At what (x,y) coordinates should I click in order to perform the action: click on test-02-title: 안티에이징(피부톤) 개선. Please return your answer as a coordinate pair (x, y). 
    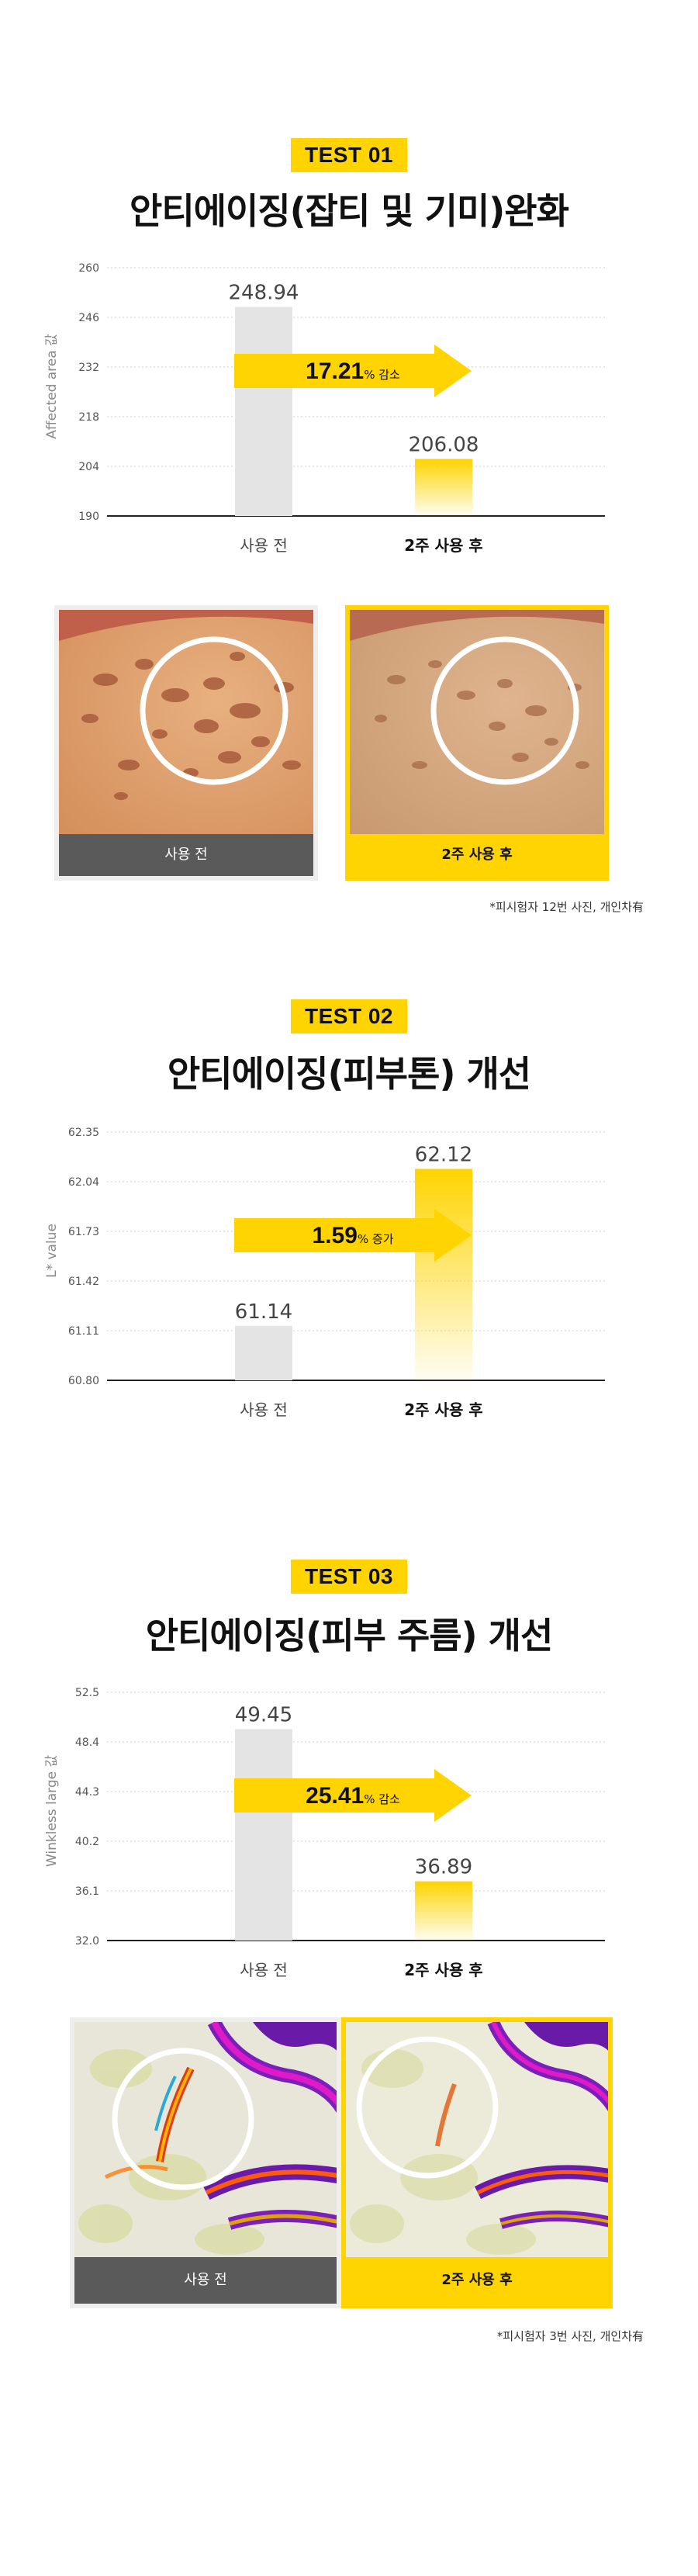
    Looking at the image, I should click on (349, 1074).